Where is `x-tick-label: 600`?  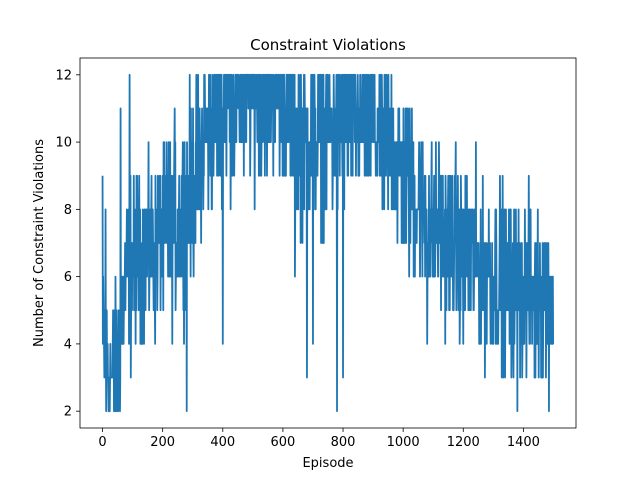
x-tick-label: 600 is located at coordinates (282, 442).